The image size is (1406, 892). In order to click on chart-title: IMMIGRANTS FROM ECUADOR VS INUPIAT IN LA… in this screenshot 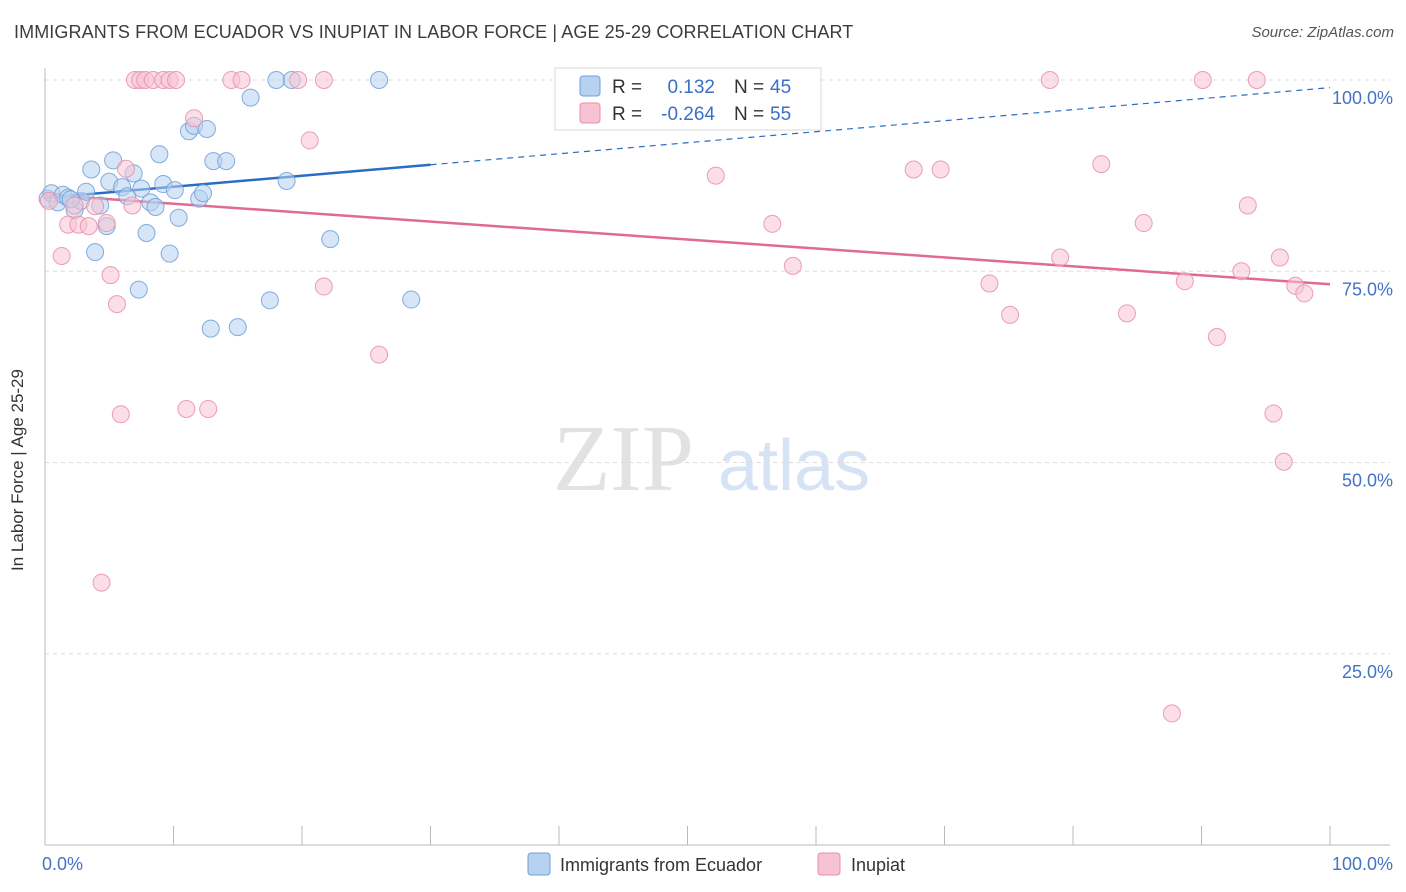, I will do `click(434, 32)`.